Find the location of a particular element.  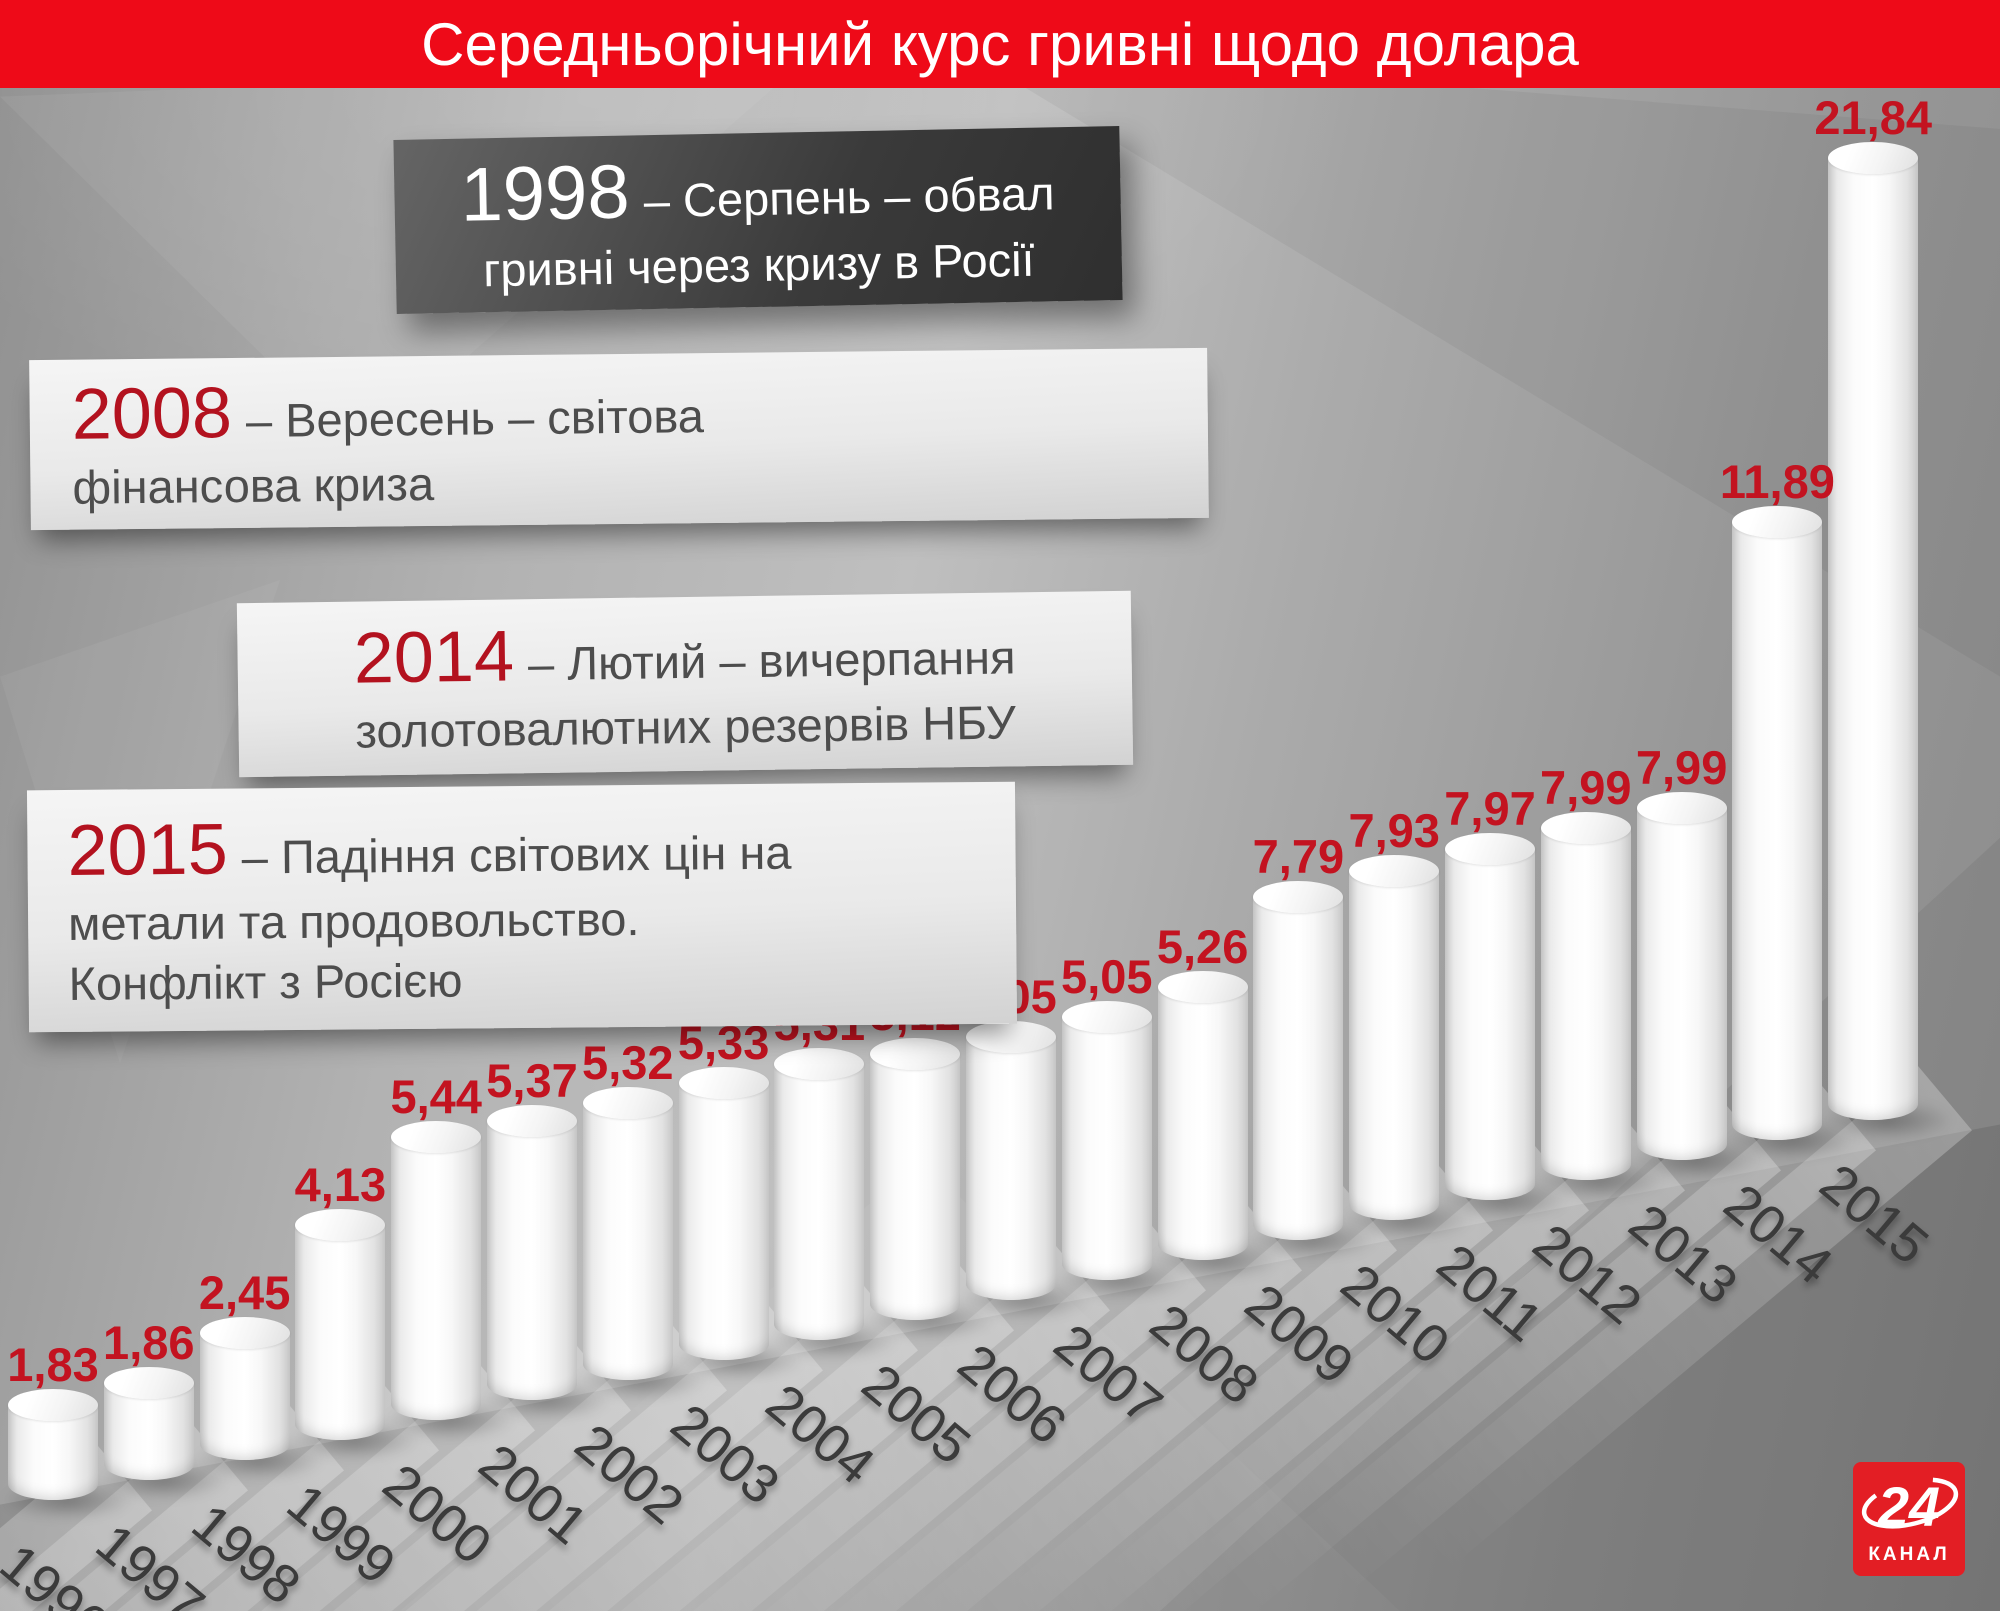

bar-top-cap-2005 is located at coordinates (915, 1054).